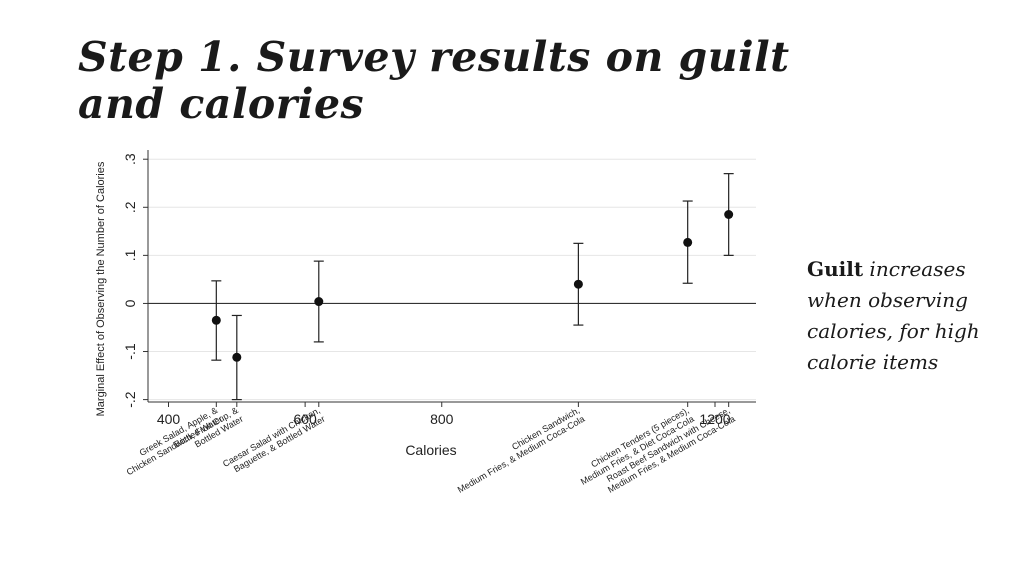 This screenshot has height=576, width=1024. I want to click on x-tick-label: 600, so click(305, 419).